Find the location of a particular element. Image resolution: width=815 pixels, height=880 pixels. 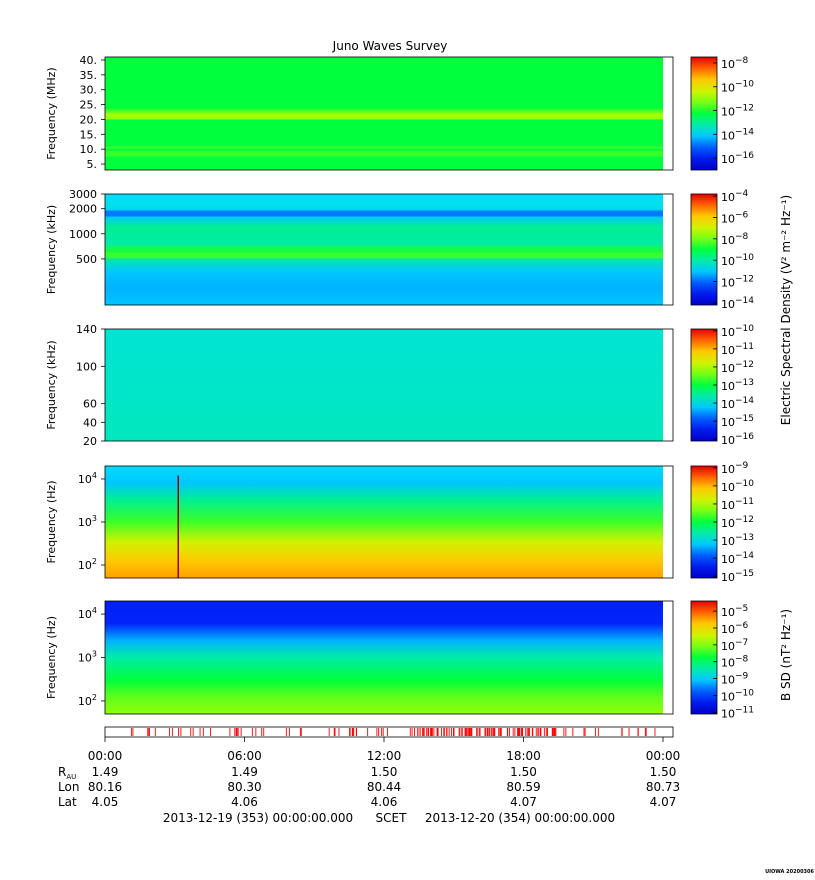

colorbar-tick-label-2: 10⁻¹² is located at coordinates (737, 282).